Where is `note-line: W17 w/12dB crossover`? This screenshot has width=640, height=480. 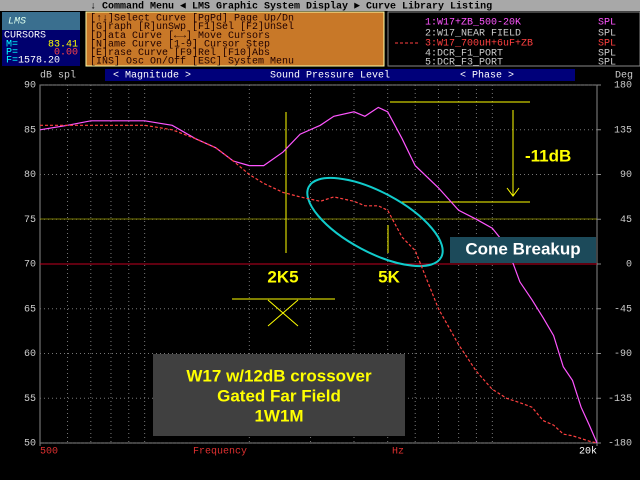
note-line: W17 w/12dB crossover is located at coordinates (279, 375).